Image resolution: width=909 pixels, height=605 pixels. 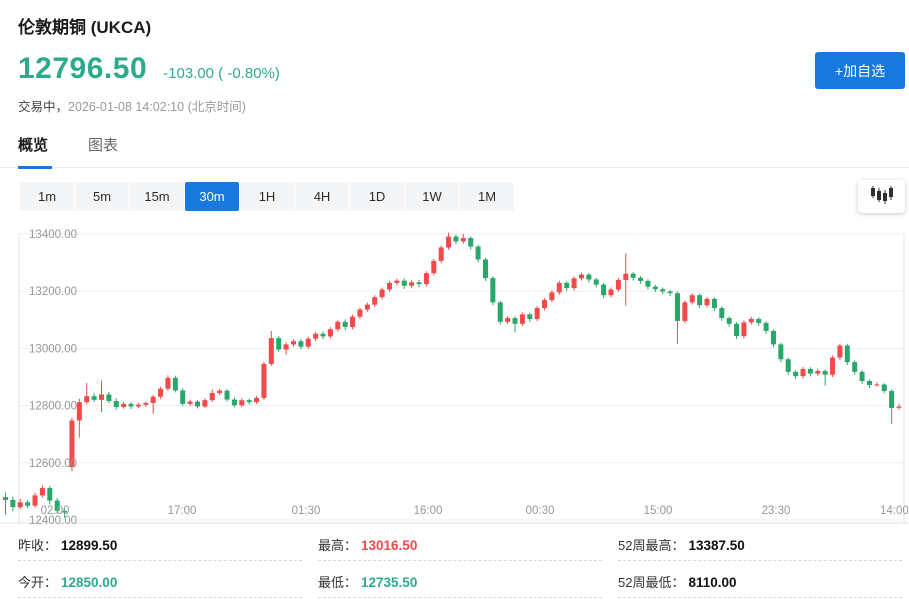 I want to click on stat-high-value: 13016.50, so click(x=389, y=545).